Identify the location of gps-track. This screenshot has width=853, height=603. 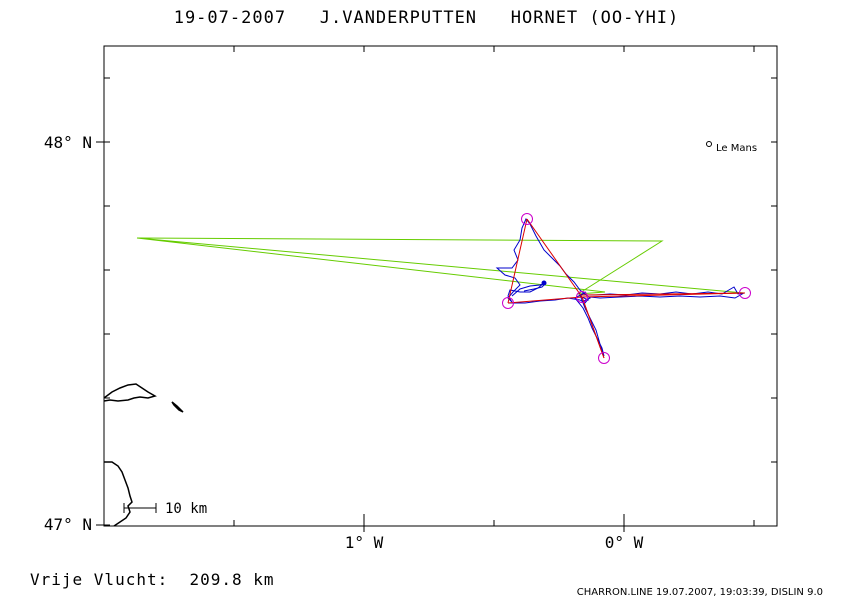
(620, 287).